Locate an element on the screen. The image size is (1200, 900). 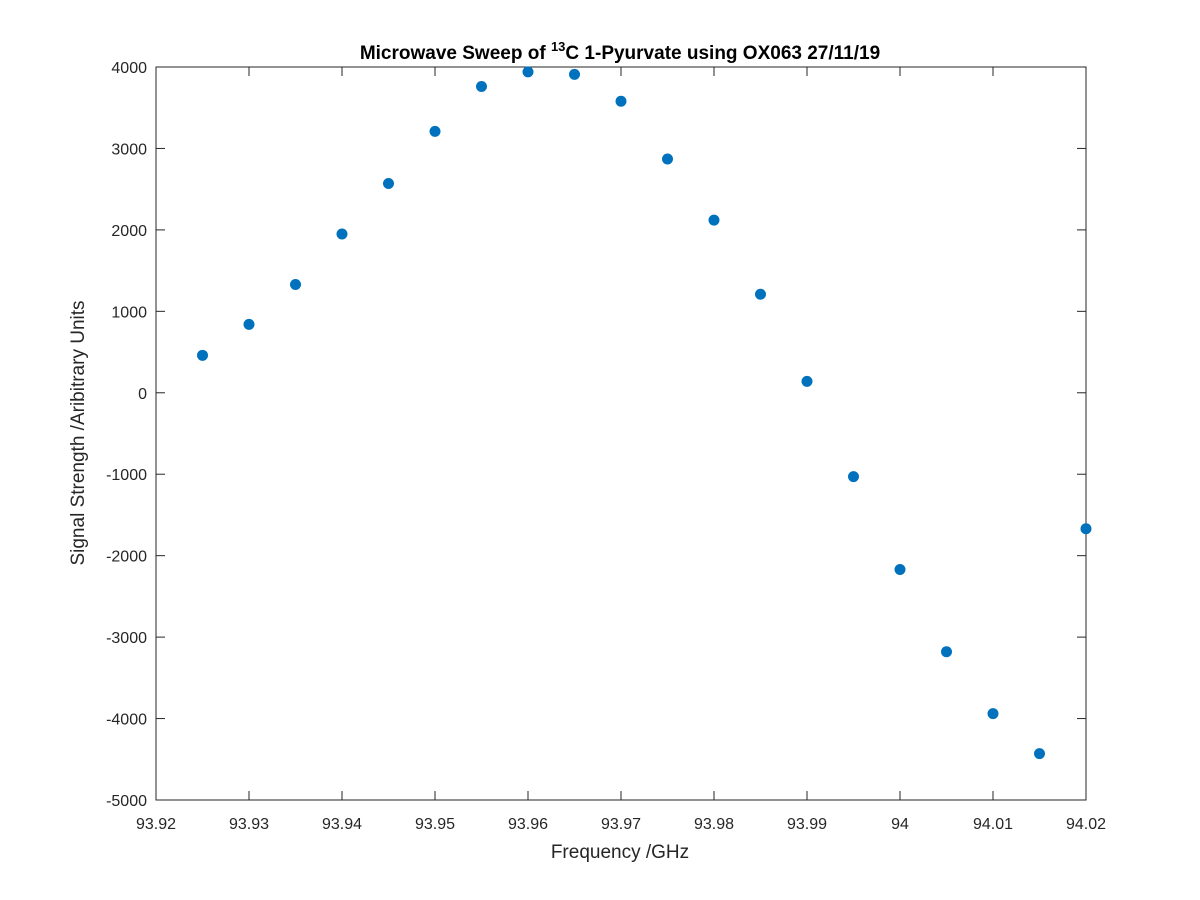
y-tick-label: -3000 is located at coordinates (126, 638).